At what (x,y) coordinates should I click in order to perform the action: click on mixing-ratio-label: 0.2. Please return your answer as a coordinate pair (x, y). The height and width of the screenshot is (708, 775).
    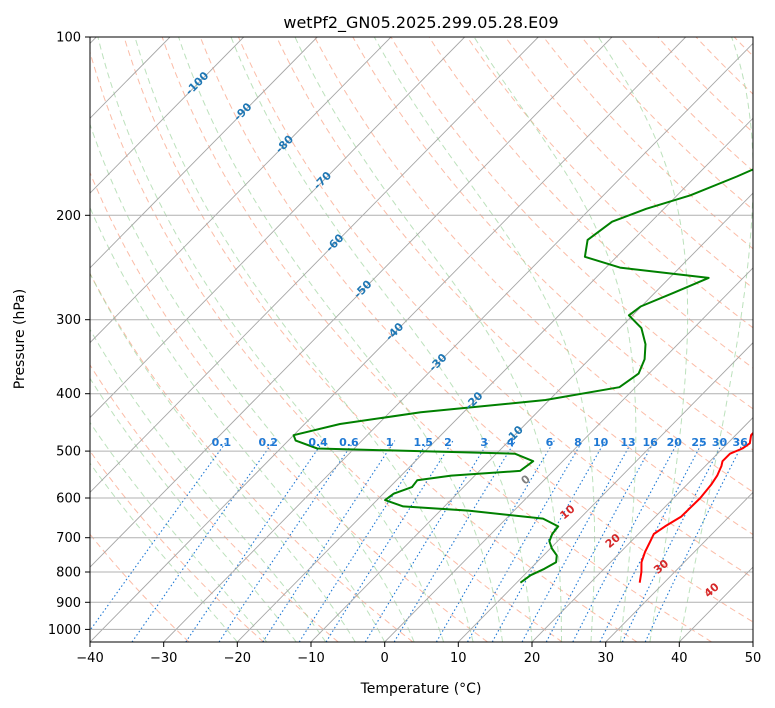
    Looking at the image, I should click on (268, 442).